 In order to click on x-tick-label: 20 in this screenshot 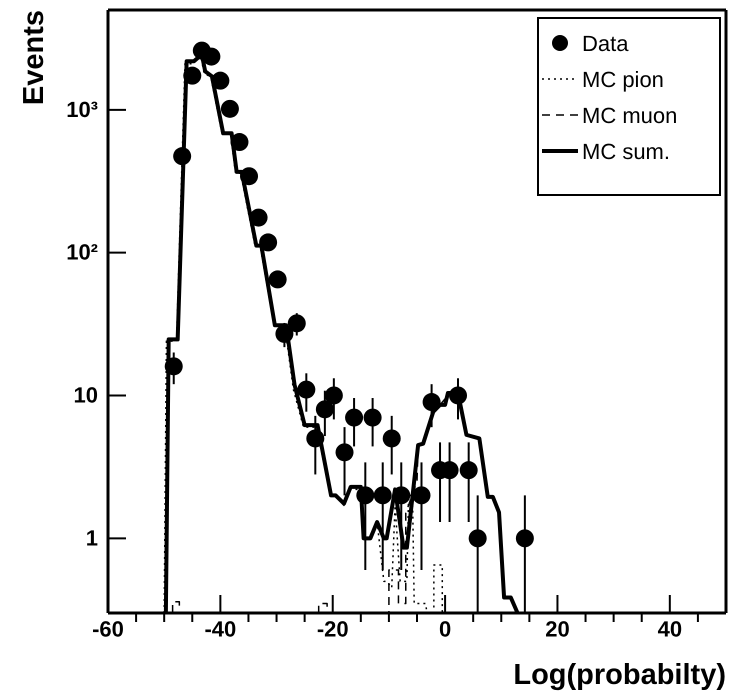, I will do `click(557, 629)`.